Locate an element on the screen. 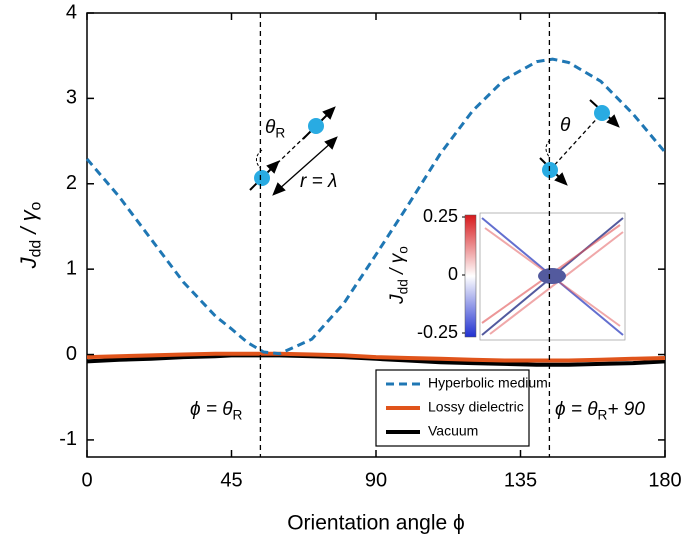  legend-label: Lossy dielectric is located at coordinates (476, 407).